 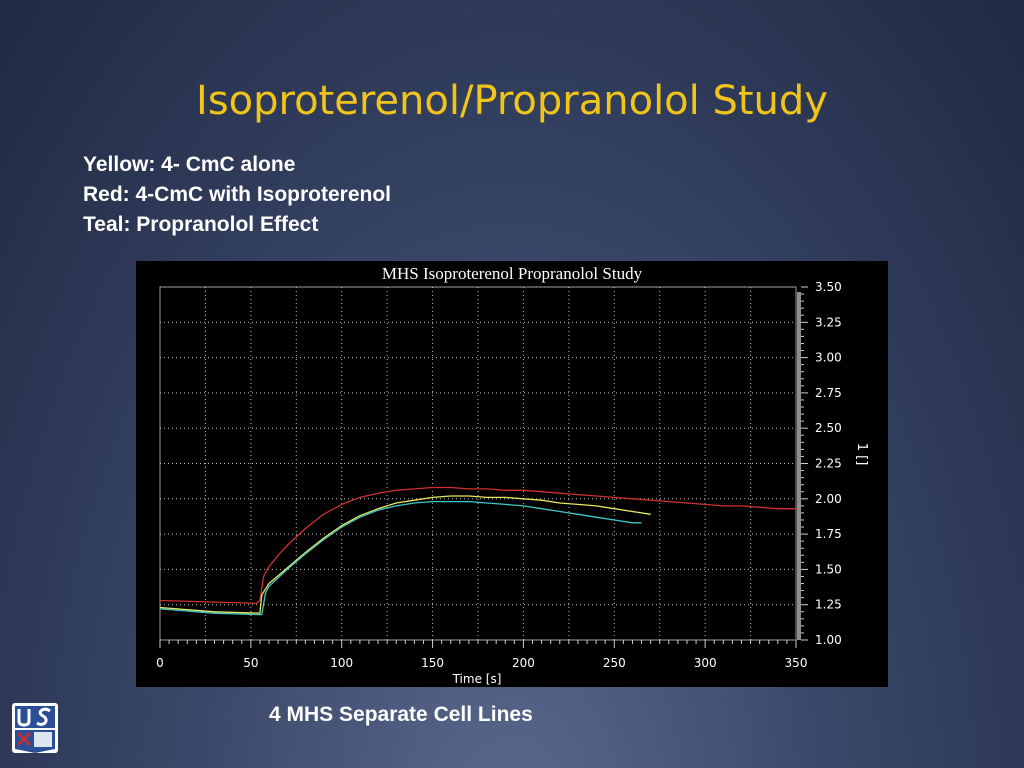 What do you see at coordinates (43, 739) in the screenshot?
I see `logo-white-block` at bounding box center [43, 739].